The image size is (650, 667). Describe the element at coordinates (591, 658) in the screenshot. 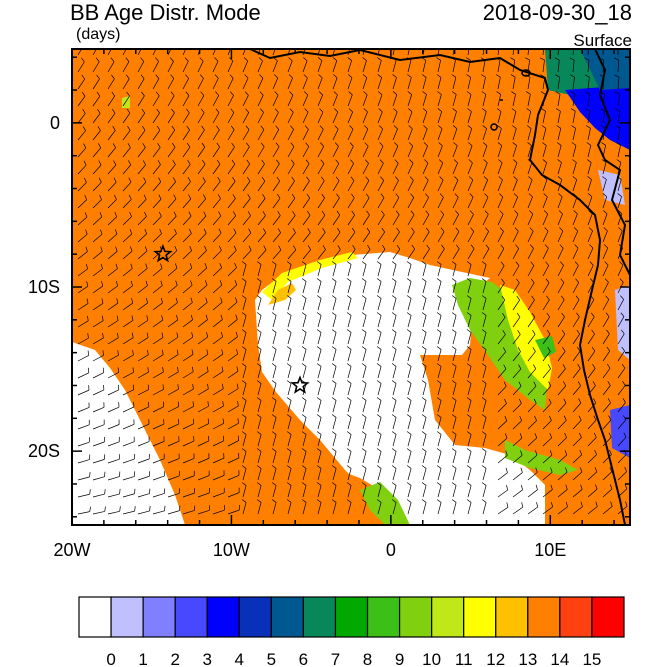

I see `colorbar-label: 15` at that location.